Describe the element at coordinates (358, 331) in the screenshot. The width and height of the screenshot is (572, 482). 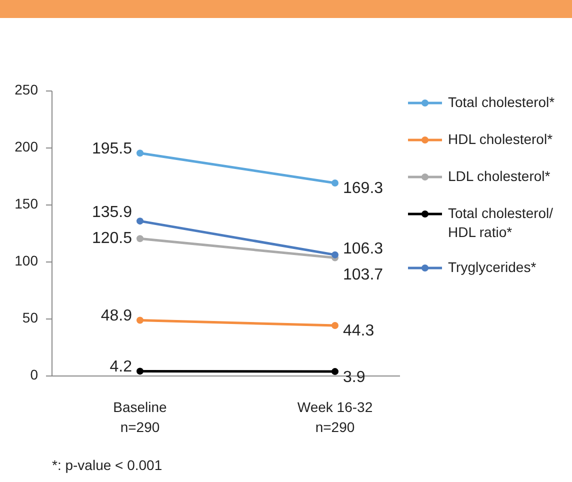
I see `data-label: 44.3` at that location.